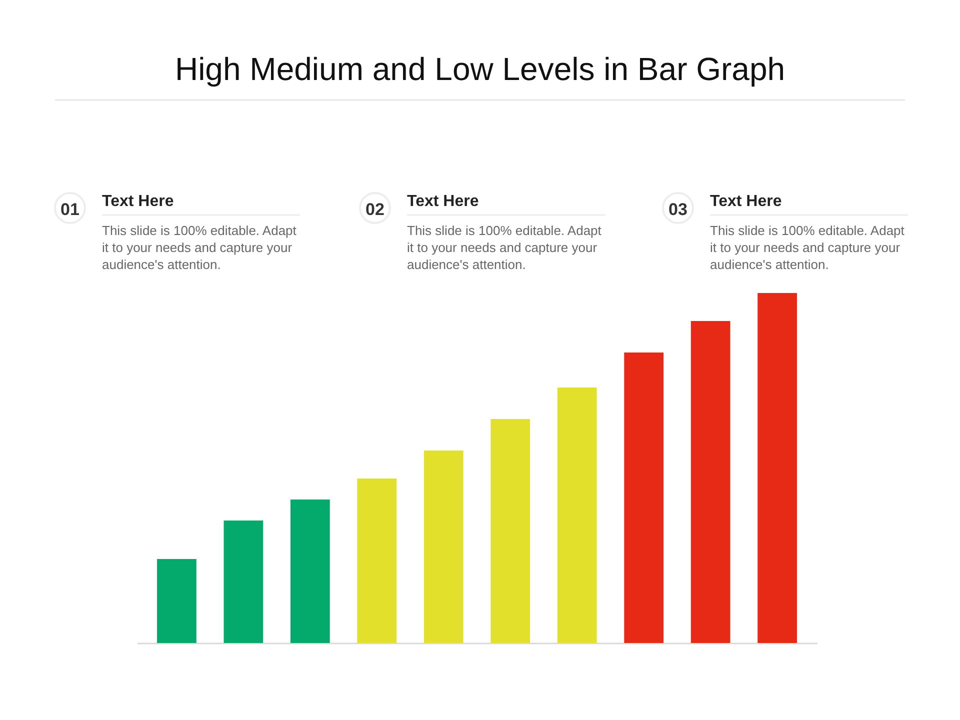 Image resolution: width=960 pixels, height=720 pixels. Describe the element at coordinates (480, 69) in the screenshot. I see `chart-title: High Medium and Low Levels in Bar Graph` at that location.